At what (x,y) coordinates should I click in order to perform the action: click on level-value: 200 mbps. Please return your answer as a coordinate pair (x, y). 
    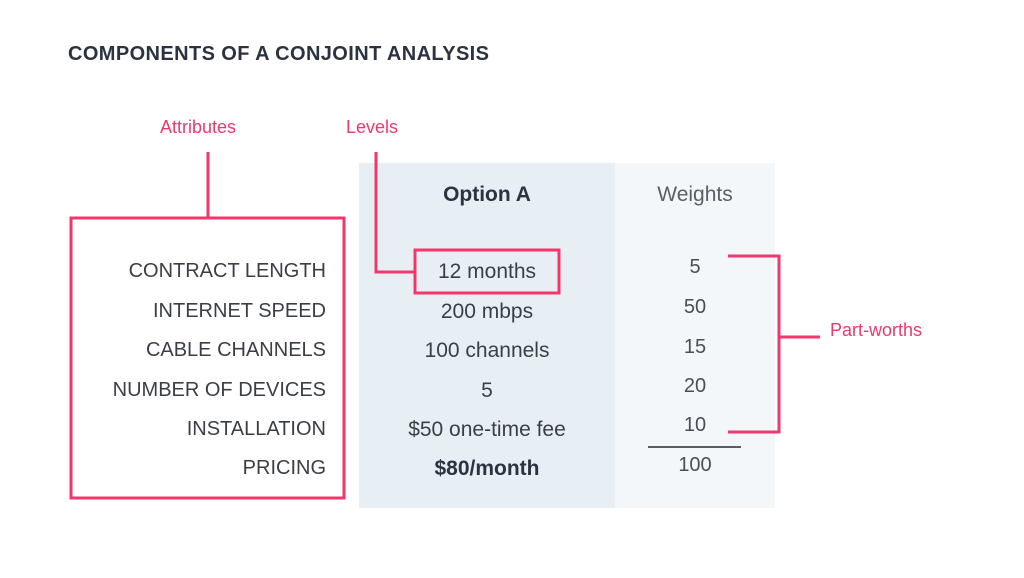
    Looking at the image, I should click on (487, 311).